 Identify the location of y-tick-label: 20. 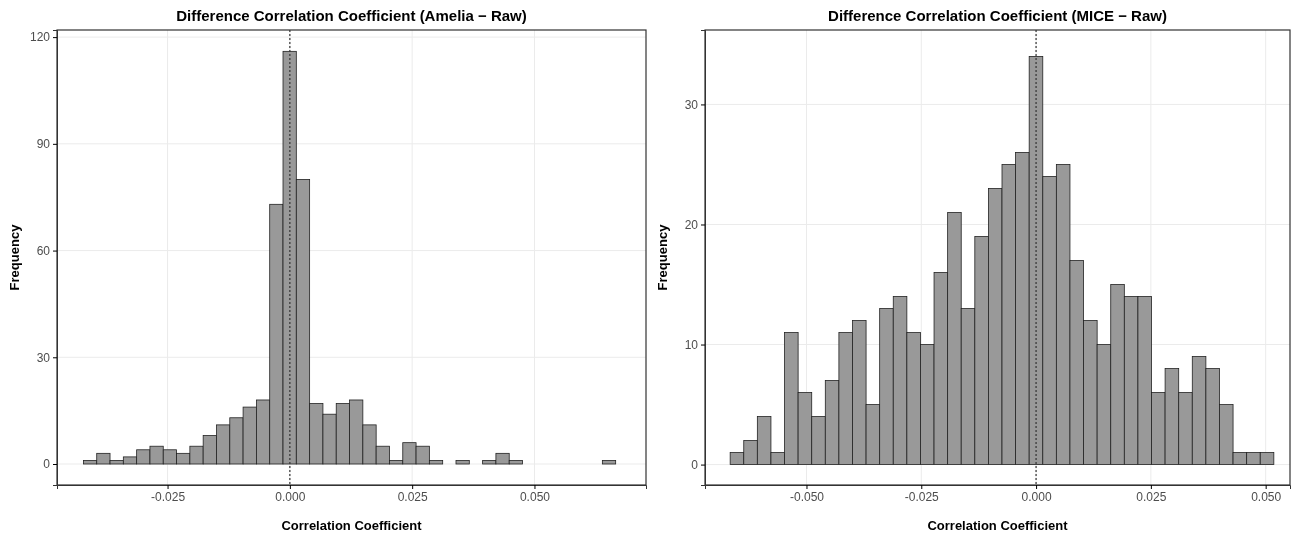
(691, 224).